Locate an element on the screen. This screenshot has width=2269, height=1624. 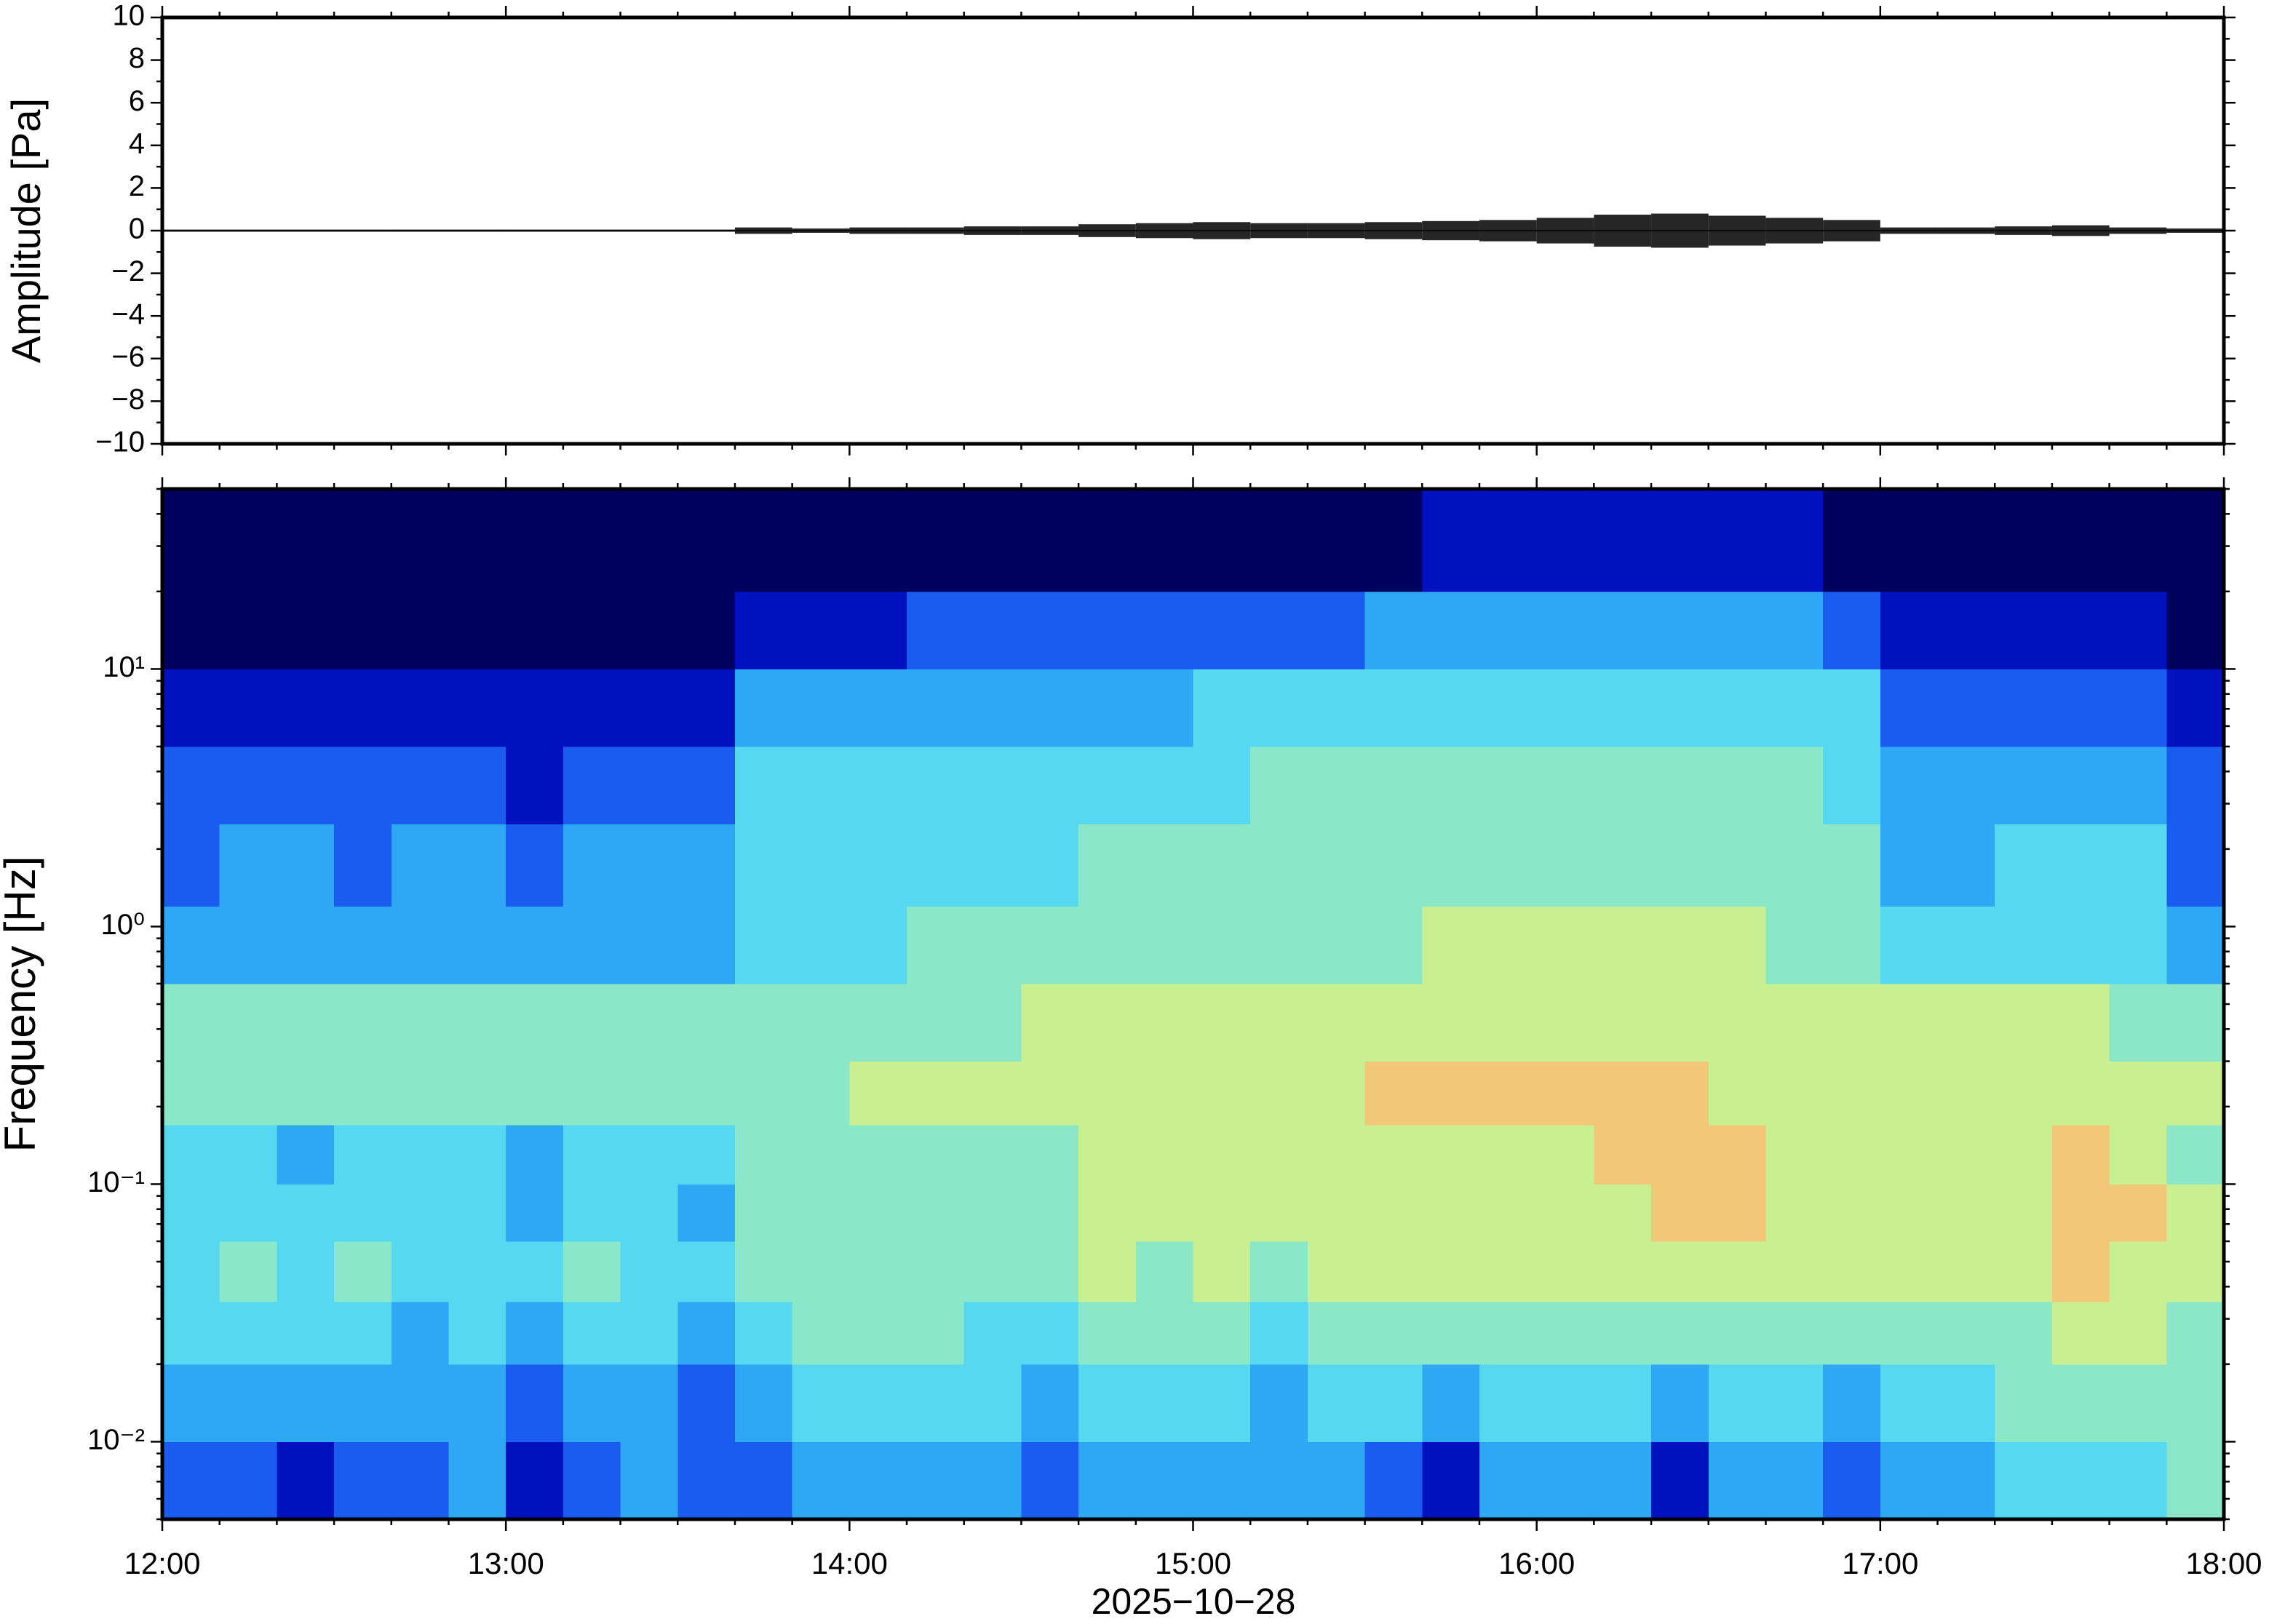
y-tick-label: −2 is located at coordinates (128, 271).